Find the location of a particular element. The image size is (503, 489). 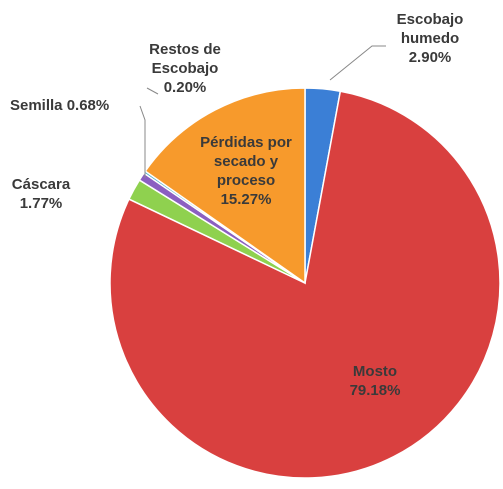

slice-label: Escobajo humedo 2.90% is located at coordinates (430, 38).